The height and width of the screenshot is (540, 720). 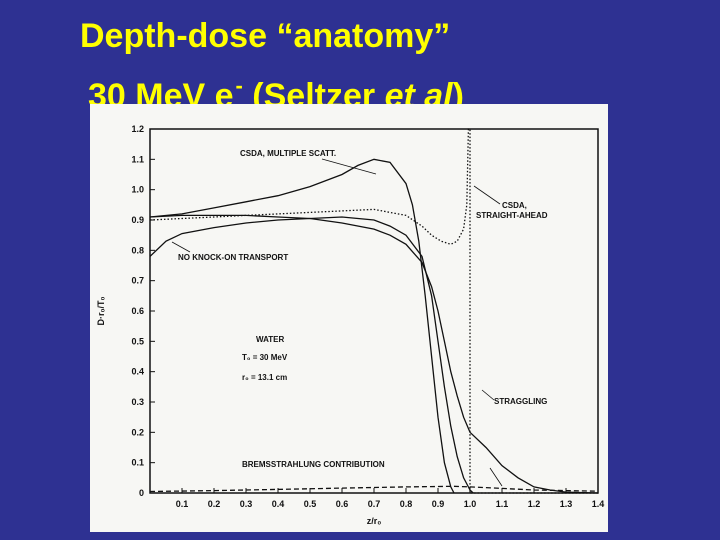 What do you see at coordinates (137, 402) in the screenshot?
I see `y-tick-label: 0.3` at bounding box center [137, 402].